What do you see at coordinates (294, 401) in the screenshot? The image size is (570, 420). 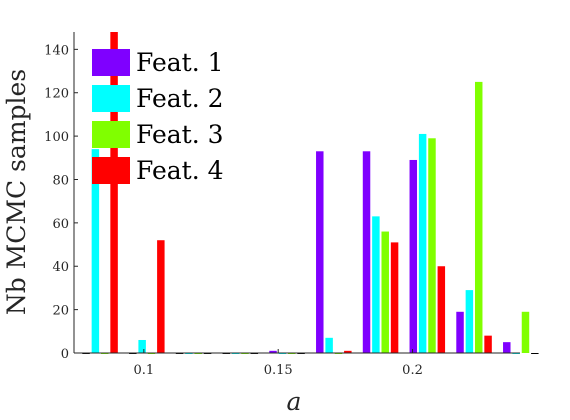 I see `x-axis-label: a` at bounding box center [294, 401].